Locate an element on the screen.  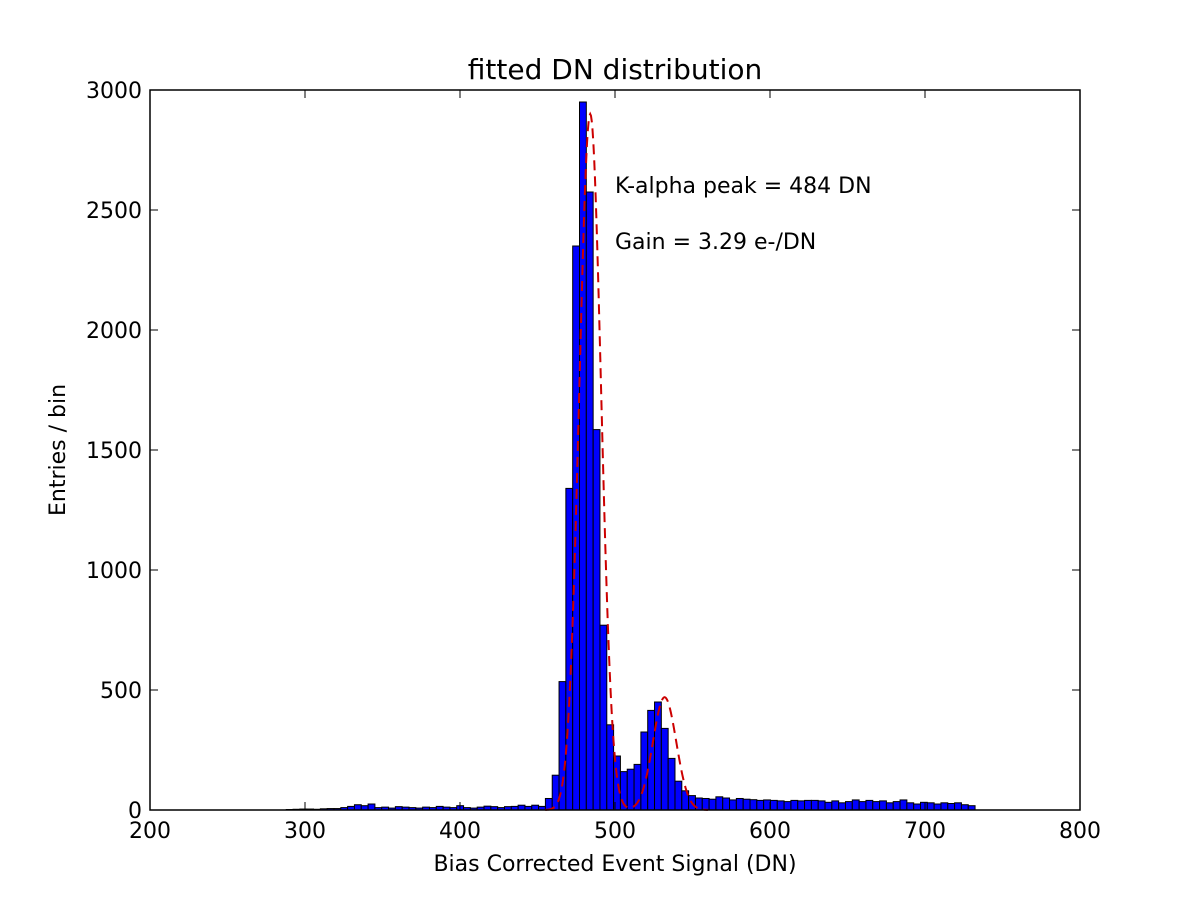
y-tick-label: 2500 is located at coordinates (114, 211).